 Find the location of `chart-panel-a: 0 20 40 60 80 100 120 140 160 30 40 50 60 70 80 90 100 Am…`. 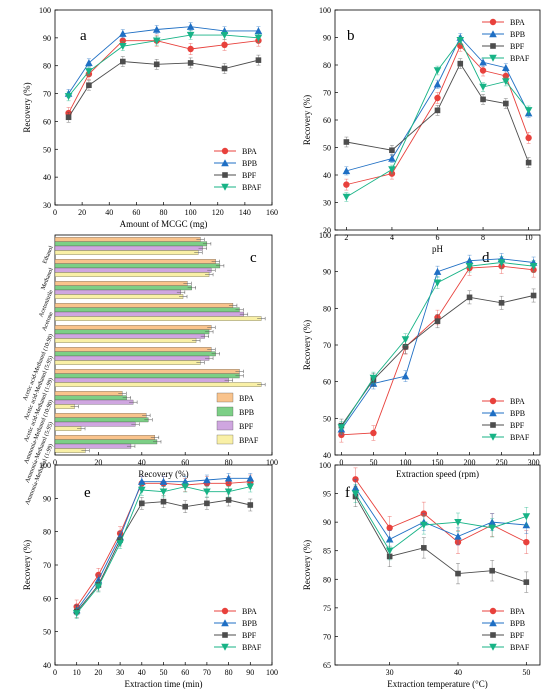

chart-panel-a: 0 20 40 60 80 100 120 140 160 30 40 50 60 70 80 90 100 Am… is located at coordinates (150, 117).